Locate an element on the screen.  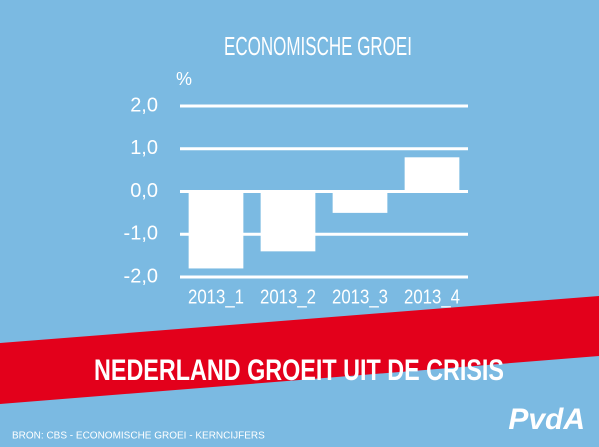
y-tick-label: 0,0 is located at coordinates (144, 191).